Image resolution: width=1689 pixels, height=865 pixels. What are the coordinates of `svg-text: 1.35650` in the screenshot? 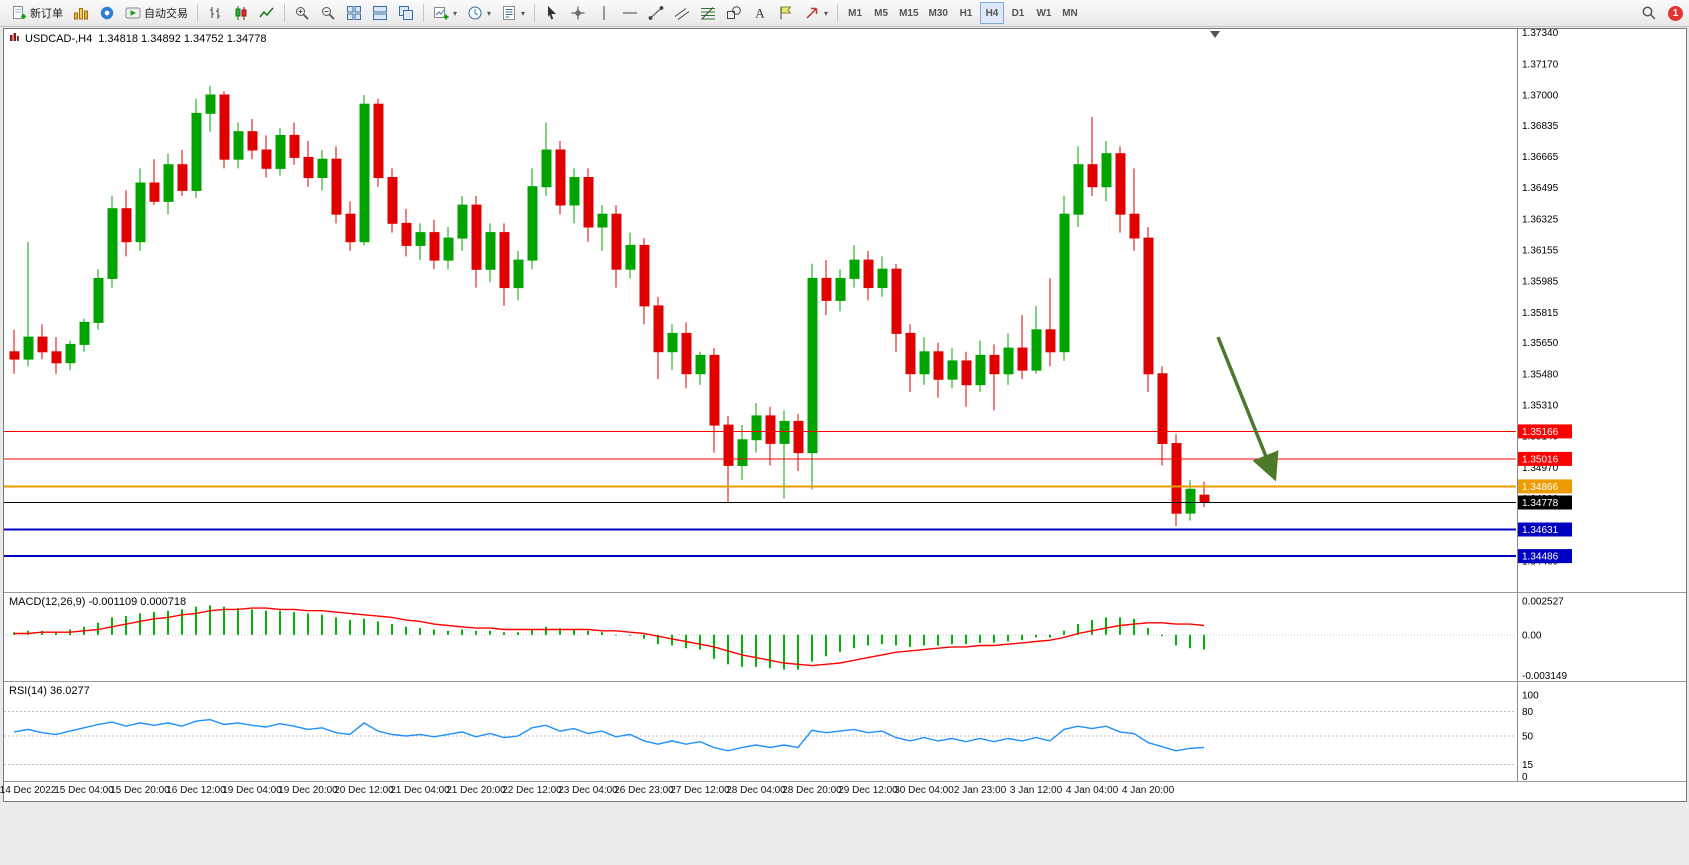 It's located at (1540, 343).